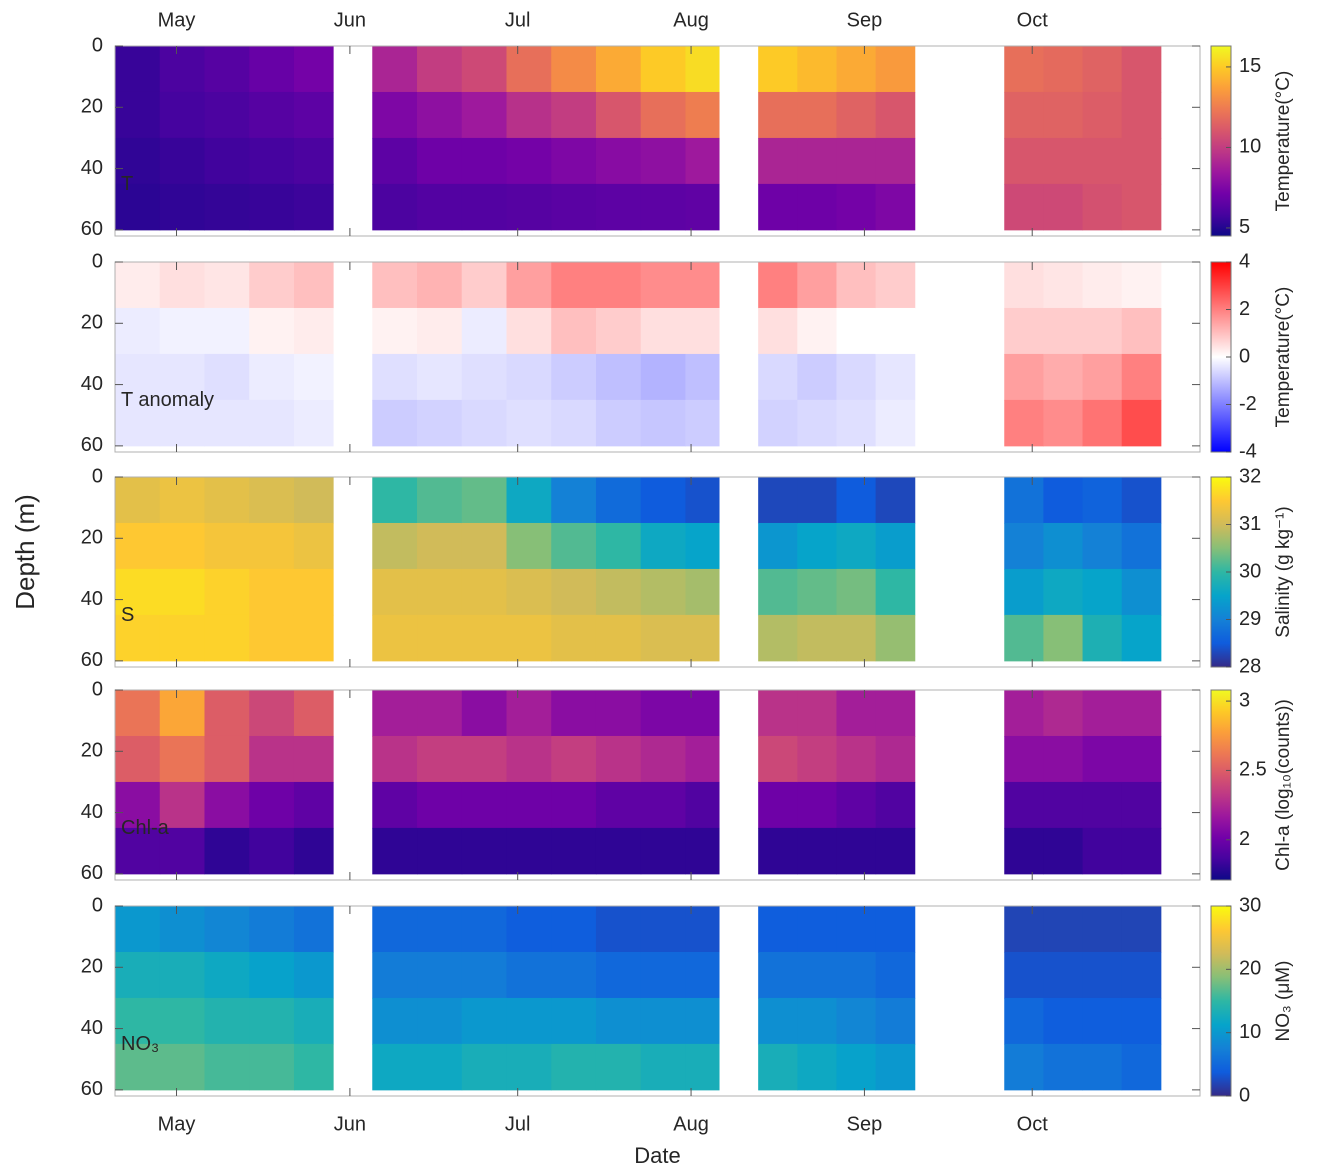 The height and width of the screenshot is (1171, 1317). What do you see at coordinates (1250, 476) in the screenshot?
I see `colorbar-tick-label: 32` at bounding box center [1250, 476].